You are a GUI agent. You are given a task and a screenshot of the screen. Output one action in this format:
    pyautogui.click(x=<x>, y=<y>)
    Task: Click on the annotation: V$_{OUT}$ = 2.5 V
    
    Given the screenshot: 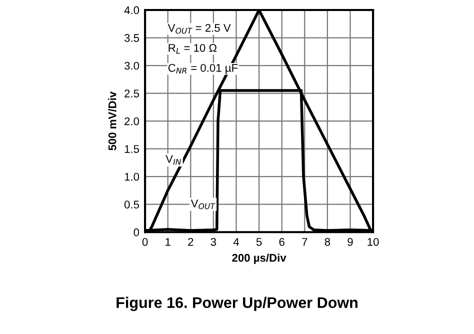 What is the action you would take?
    pyautogui.click(x=199, y=29)
    